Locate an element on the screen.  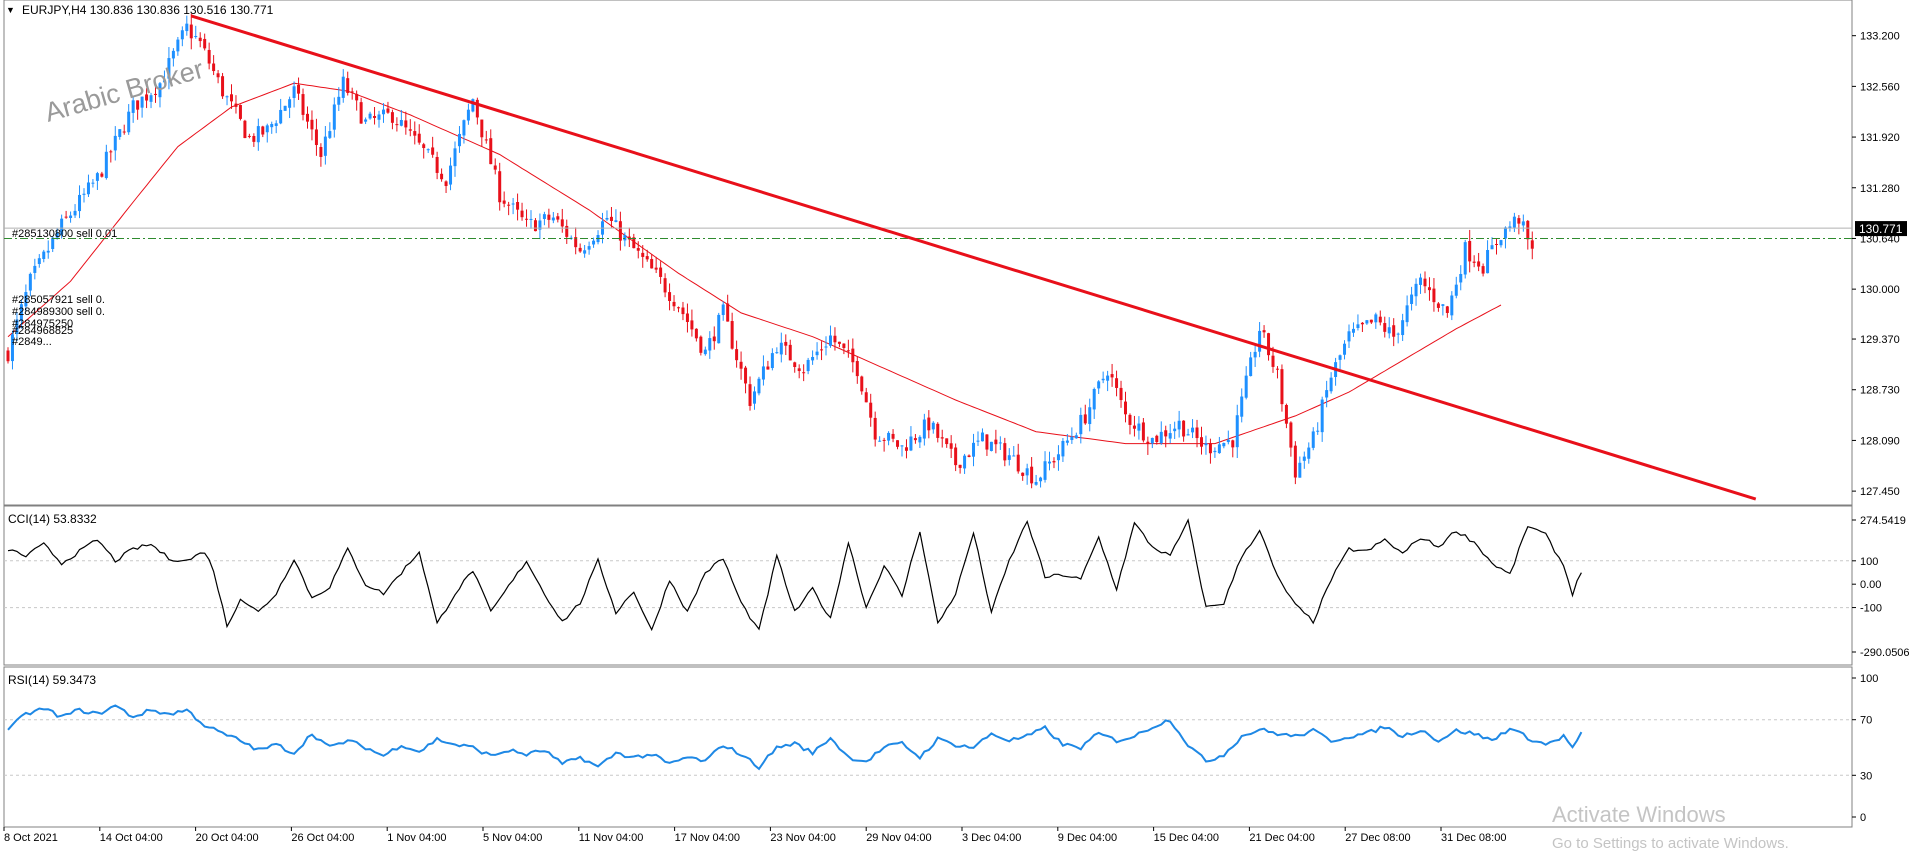
trade-label-main: #285130800 sell 0.01 is located at coordinates (64, 234).